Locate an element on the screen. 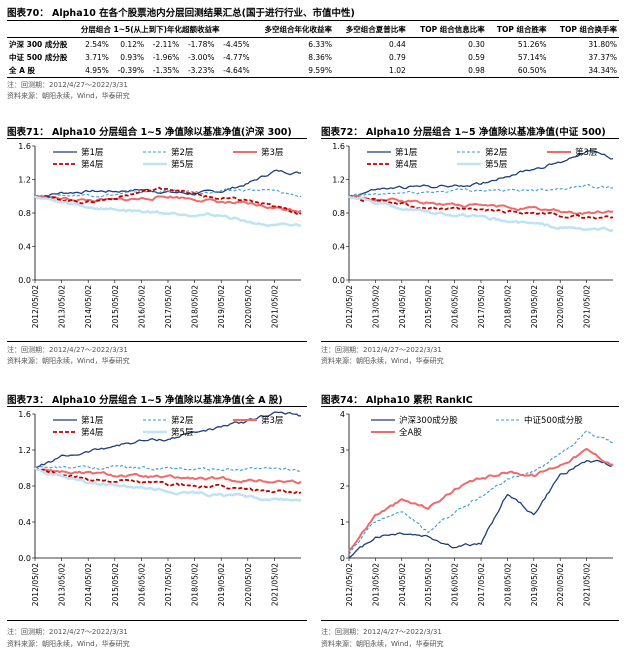 This screenshot has height=659, width=626. table70-header-cell: TOP 组合换手率 is located at coordinates (588, 29).